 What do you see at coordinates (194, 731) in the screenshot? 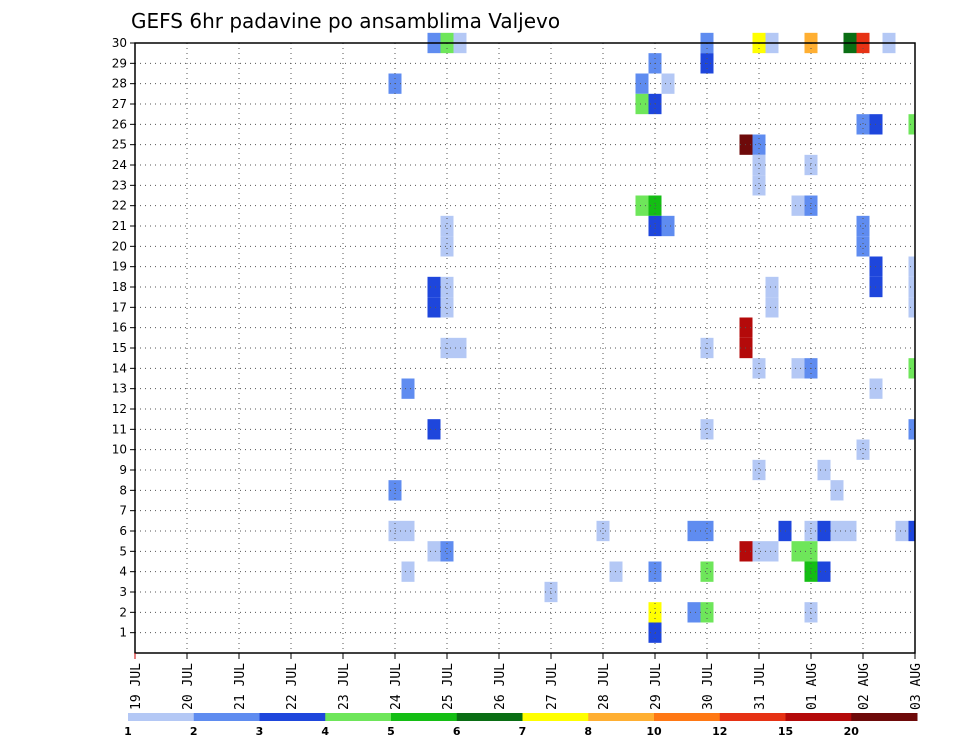
I see `colorbar-label: 2` at bounding box center [194, 731].